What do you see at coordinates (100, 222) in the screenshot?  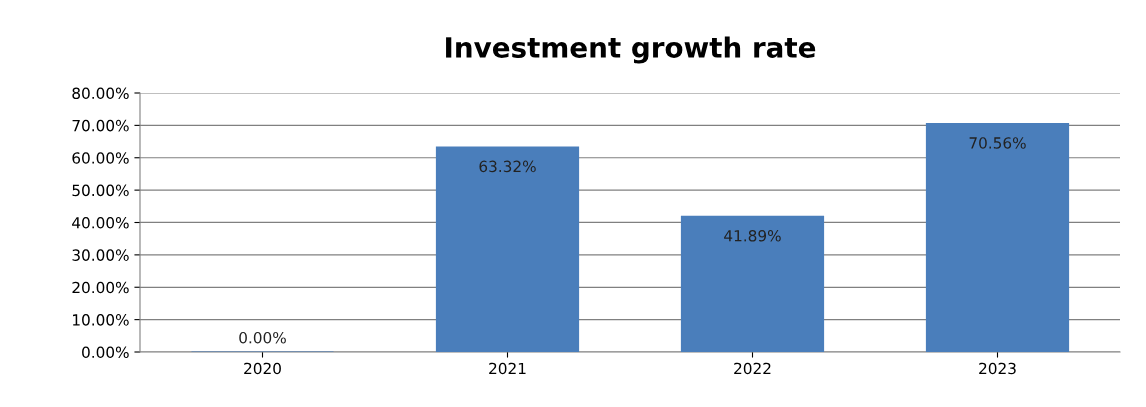 I see `y-tick-label: 40.00%` at bounding box center [100, 222].